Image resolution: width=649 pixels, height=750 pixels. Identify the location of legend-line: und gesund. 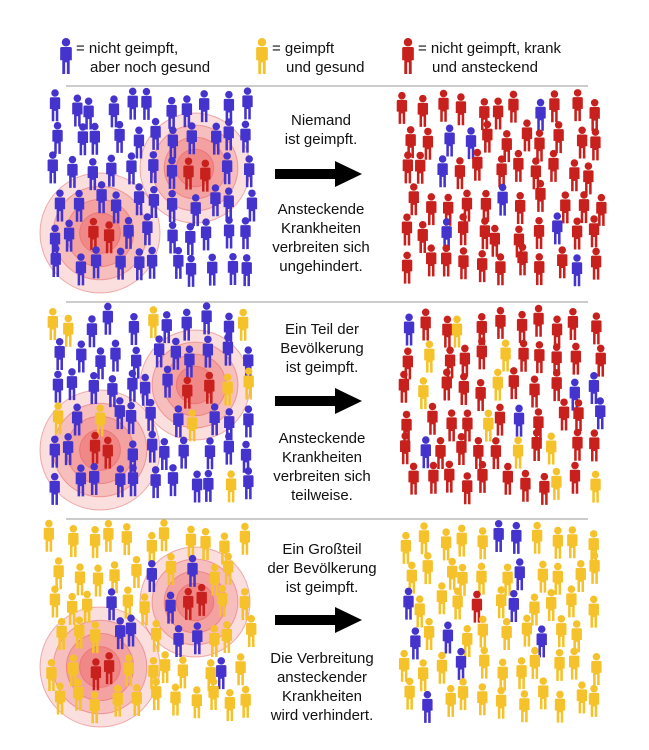
(325, 67).